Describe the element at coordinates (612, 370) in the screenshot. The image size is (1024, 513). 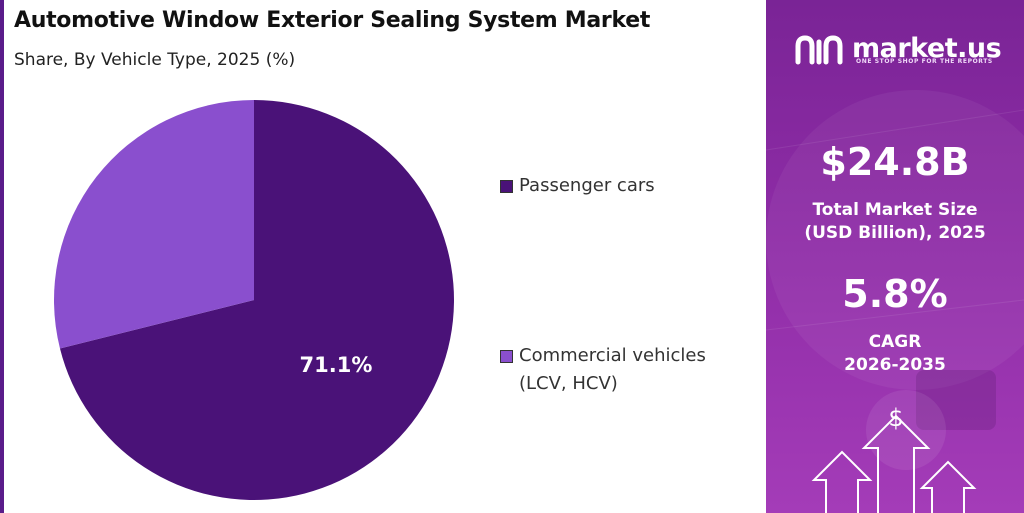
I see `legend-label-commercial-vehicles: Commercial vehicles (LCV, HCV)` at that location.